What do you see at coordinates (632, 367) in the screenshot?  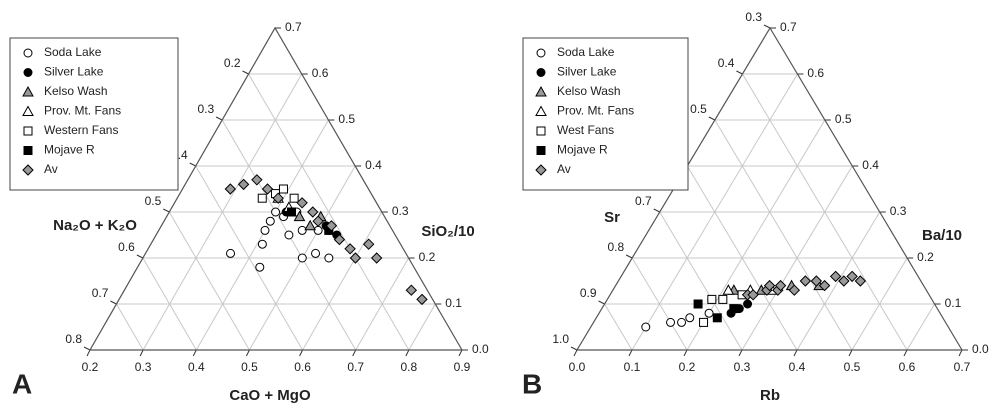 I see `bottom-tick-label: 0.1` at bounding box center [632, 367].